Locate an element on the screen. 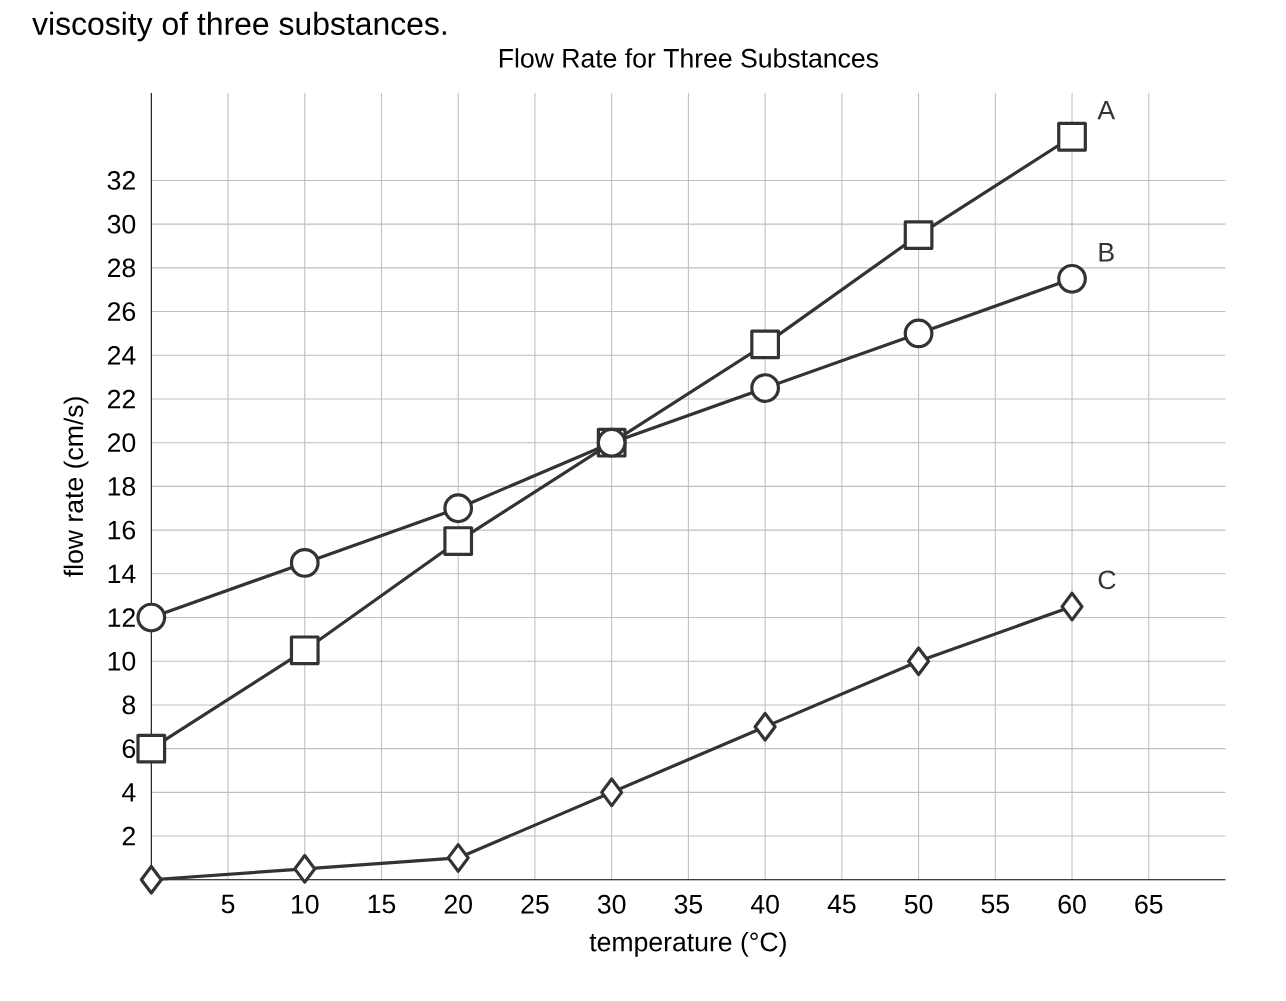 This screenshot has width=1286, height=1001. y-tick-label: 2 is located at coordinates (128, 836).